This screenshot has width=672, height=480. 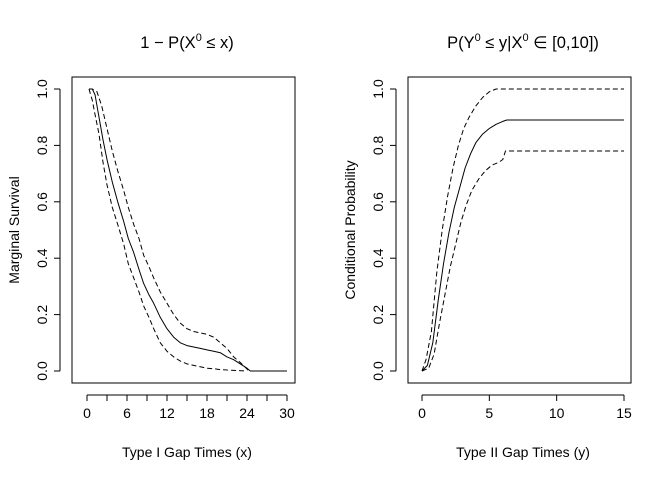 I want to click on right-y-tick-label: 0.0, so click(x=378, y=371).